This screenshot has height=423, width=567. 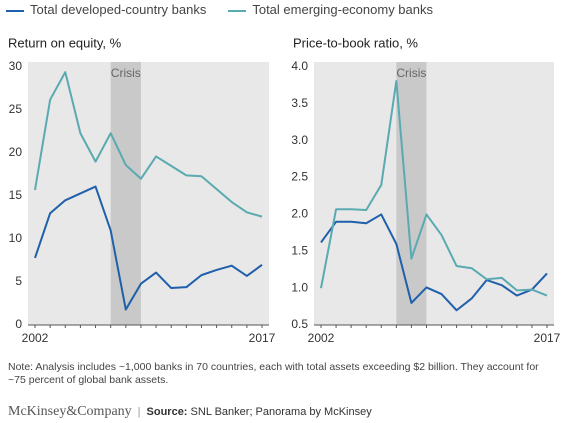 I want to click on y-tick-label: 3.0, so click(x=299, y=140).